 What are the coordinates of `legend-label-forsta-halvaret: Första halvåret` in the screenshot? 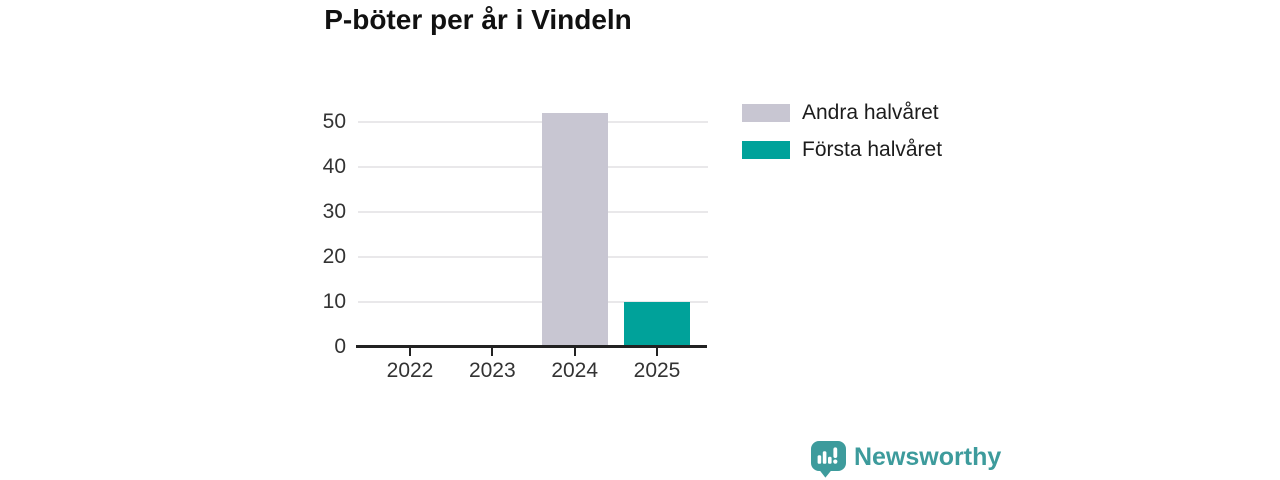 It's located at (872, 149).